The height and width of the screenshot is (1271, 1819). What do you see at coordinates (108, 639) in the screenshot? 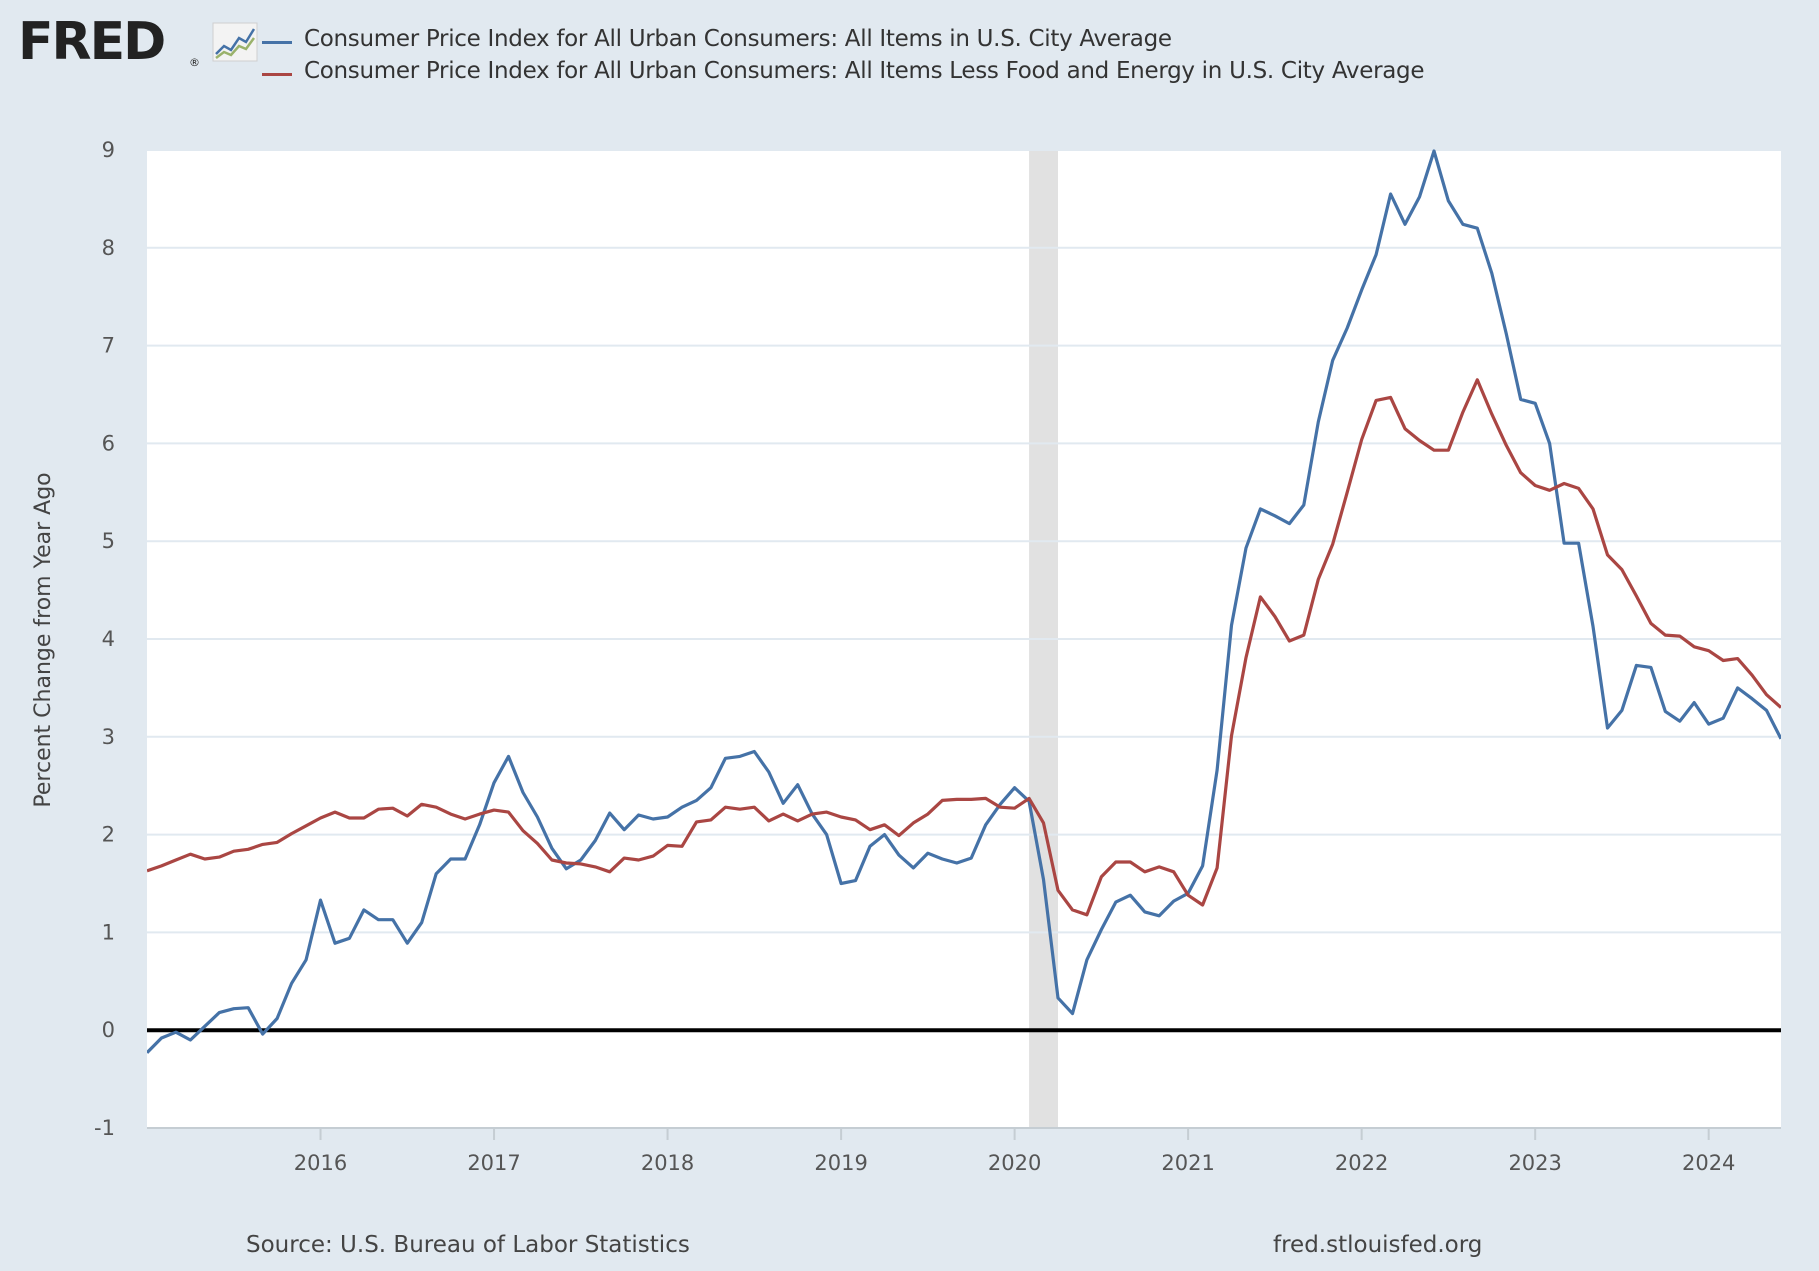
I see `y-tick-label: 4` at bounding box center [108, 639].